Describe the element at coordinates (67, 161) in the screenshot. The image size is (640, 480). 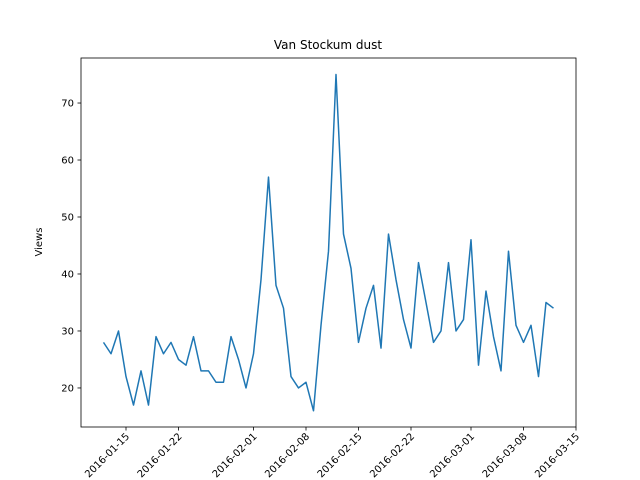
I see `y-tick-label: 60` at that location.